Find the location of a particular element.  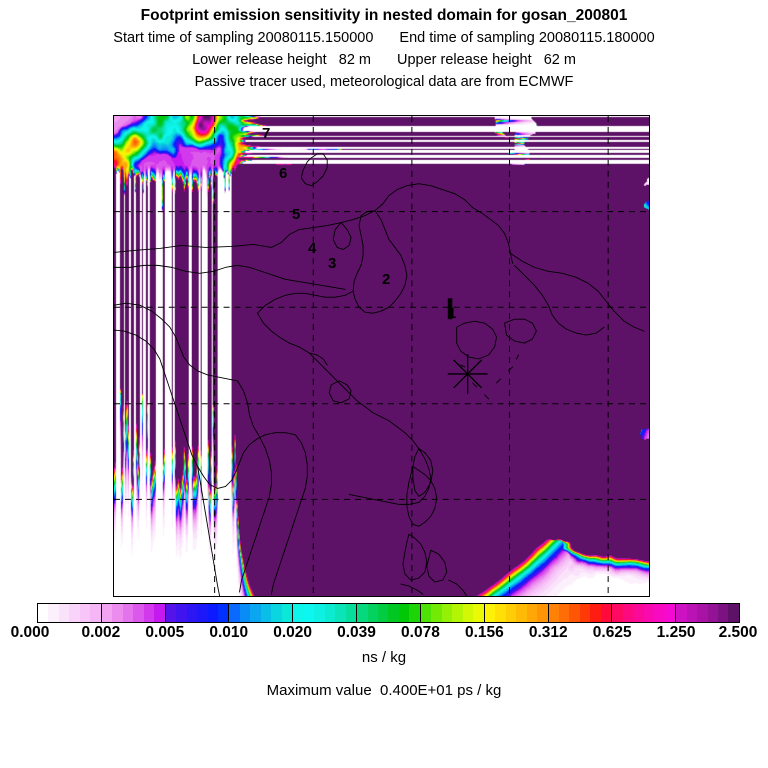

colorbar is located at coordinates (388, 613).